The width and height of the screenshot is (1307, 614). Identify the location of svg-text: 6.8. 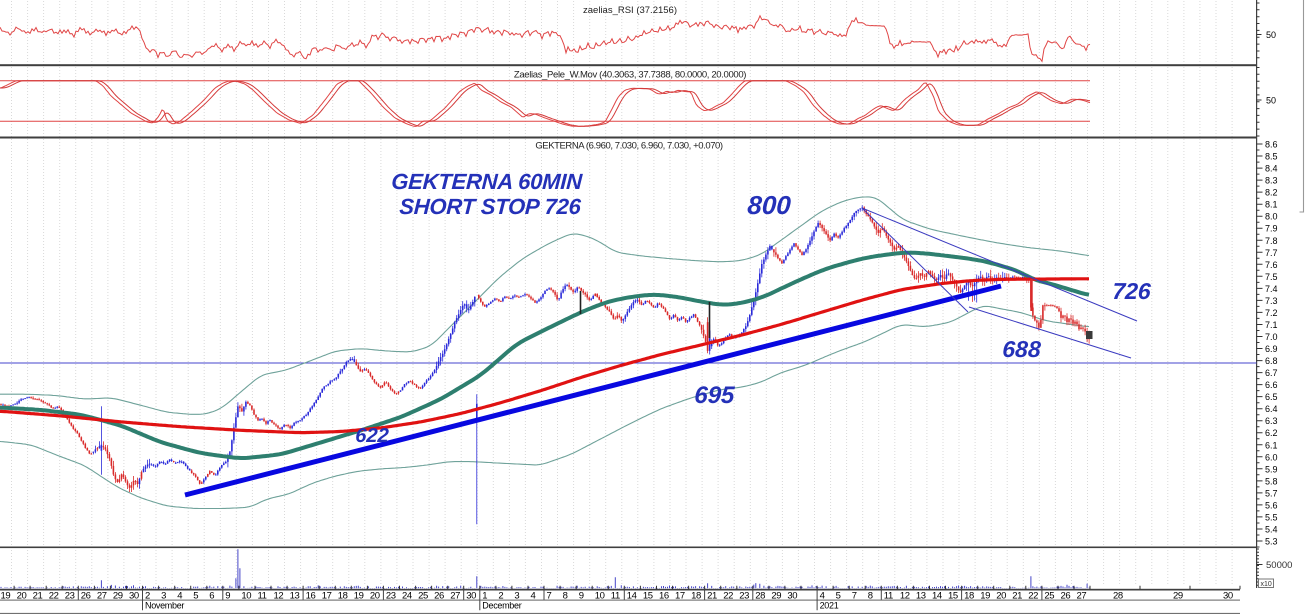
(1271, 361).